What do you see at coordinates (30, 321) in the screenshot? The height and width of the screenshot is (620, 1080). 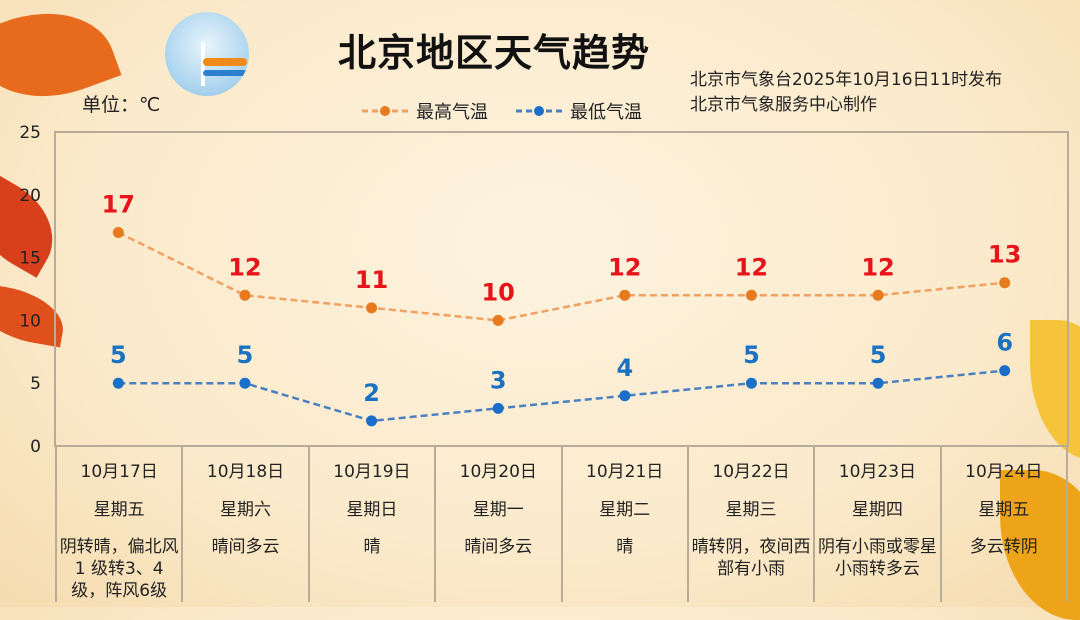 I see `y-tick-label: 10` at bounding box center [30, 321].